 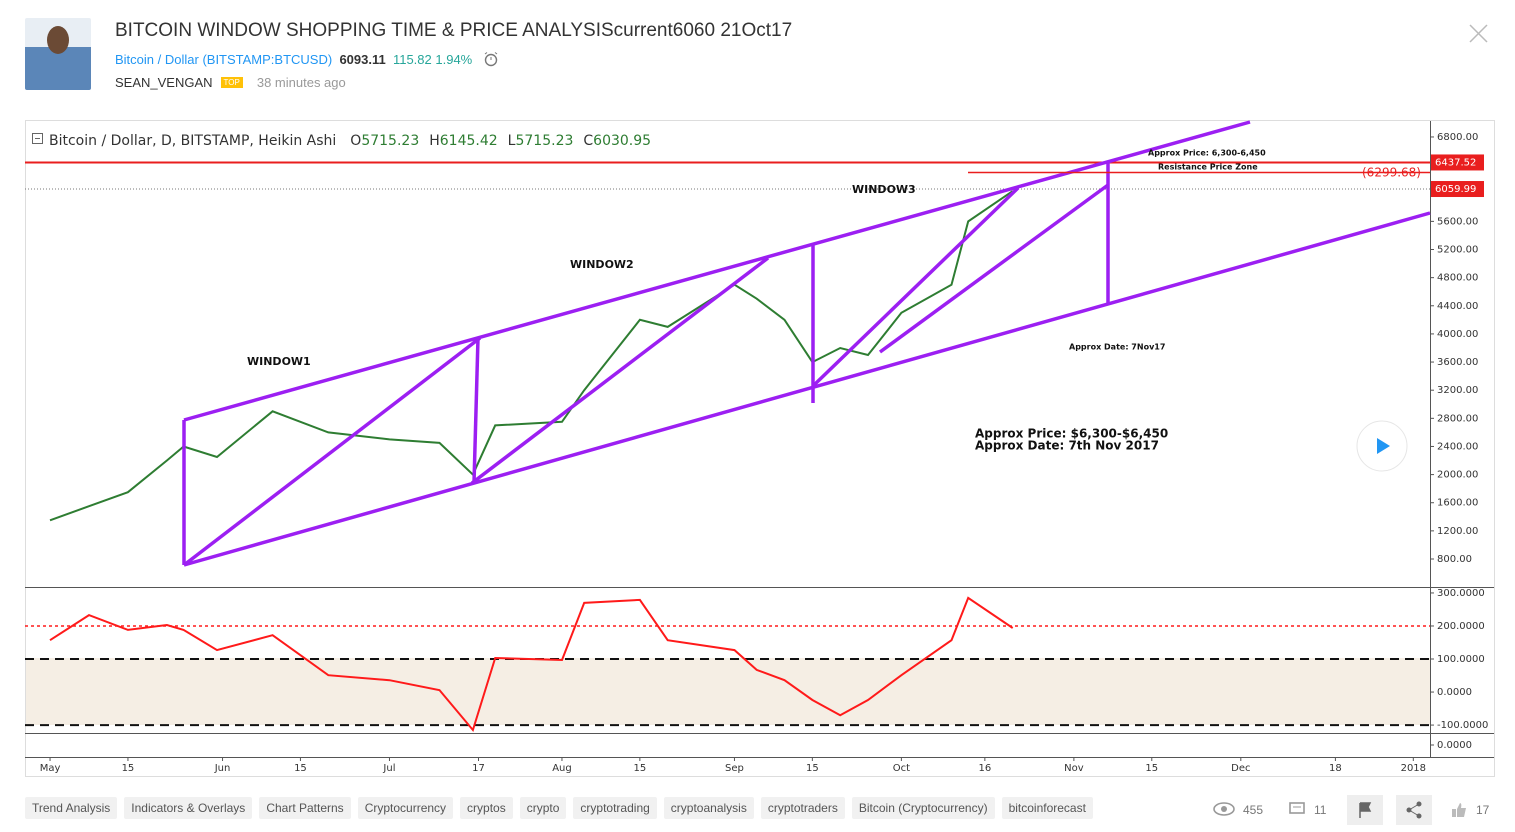 What do you see at coordinates (543, 808) in the screenshot?
I see `tag: crypto` at bounding box center [543, 808].